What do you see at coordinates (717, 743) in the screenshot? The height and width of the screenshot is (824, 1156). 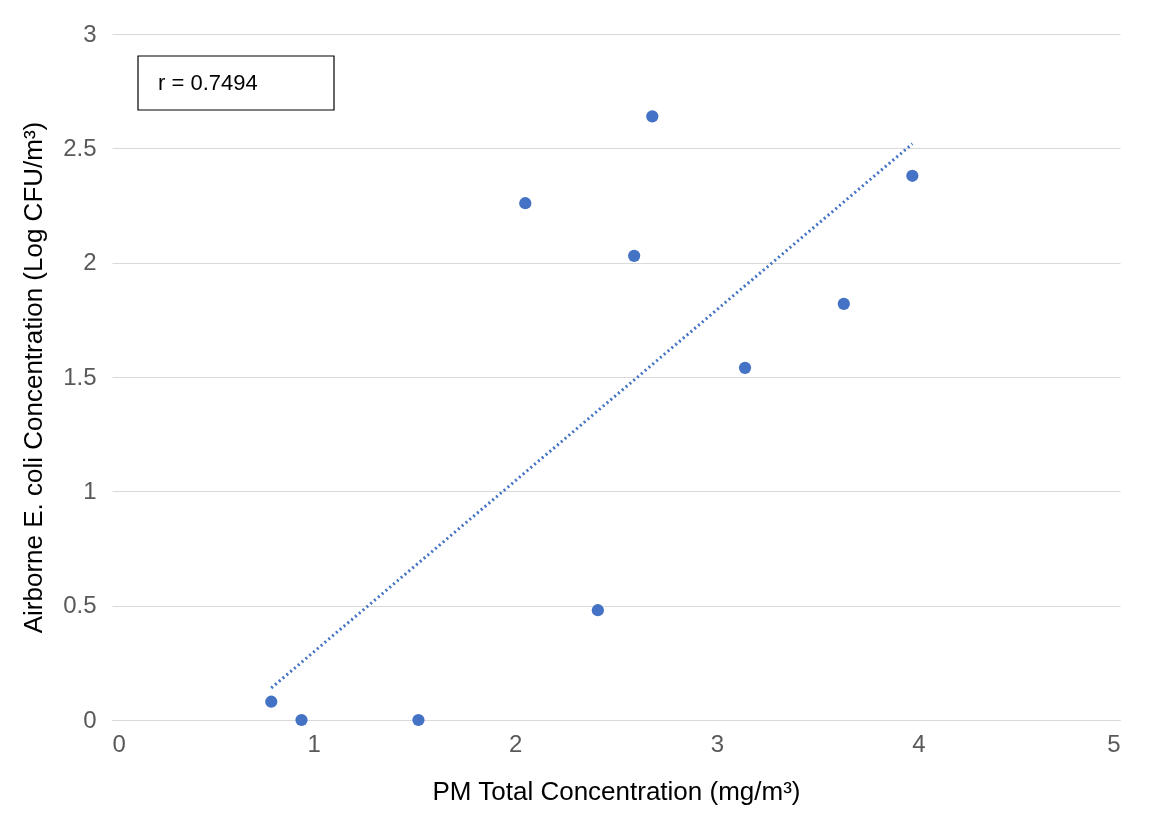 I see `x-tick-label: 3` at bounding box center [717, 743].